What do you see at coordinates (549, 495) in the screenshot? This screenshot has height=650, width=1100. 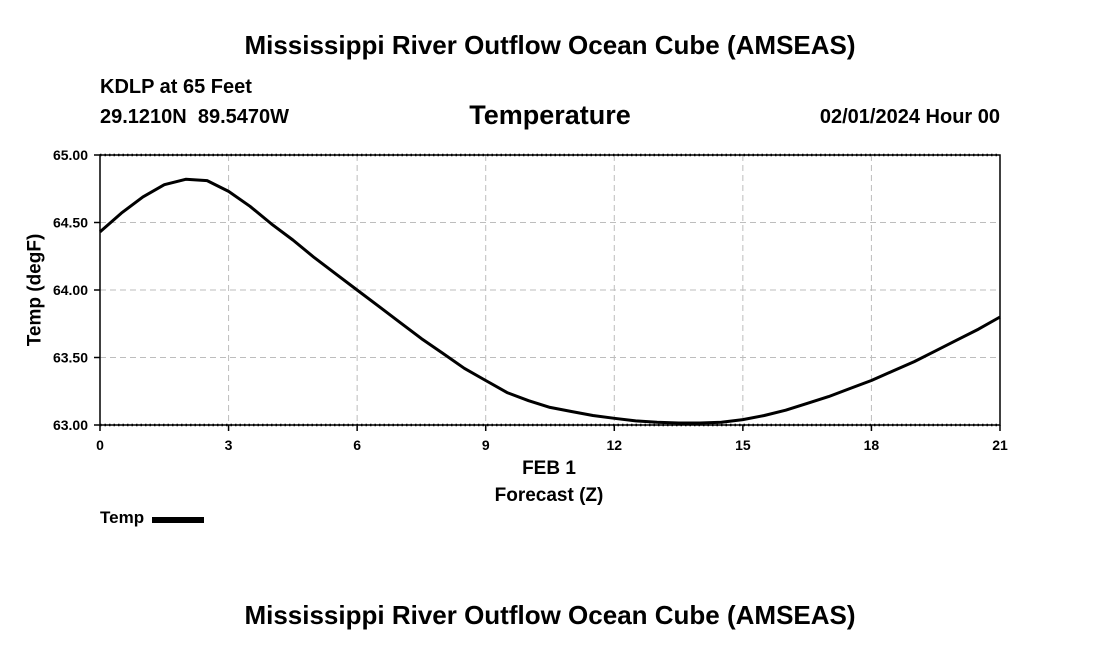 I see `x-axis-title: Forecast (Z)` at bounding box center [549, 495].